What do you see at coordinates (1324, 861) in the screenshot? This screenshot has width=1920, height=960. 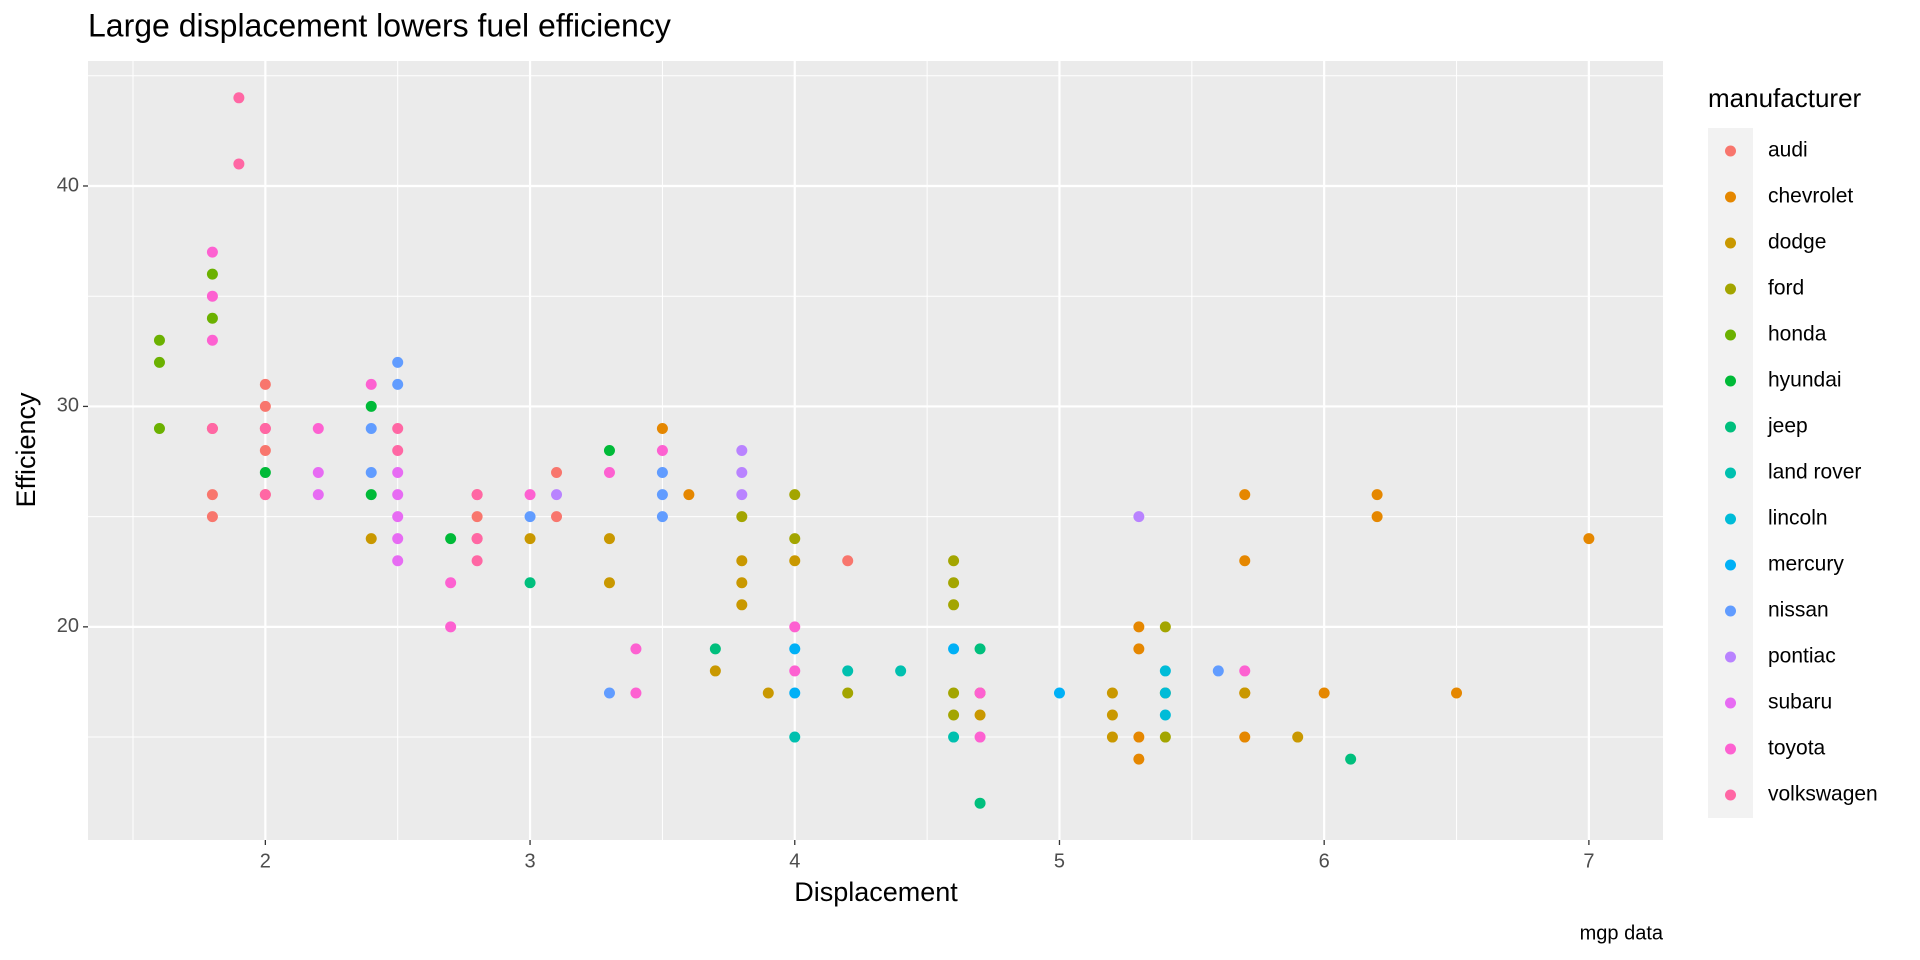 I see `x-tick-label: 6` at bounding box center [1324, 861].